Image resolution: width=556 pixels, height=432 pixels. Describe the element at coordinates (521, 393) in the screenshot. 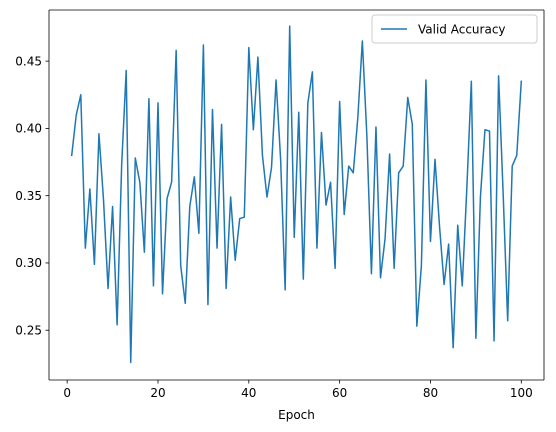

I see `x-tick-label: 100` at that location.